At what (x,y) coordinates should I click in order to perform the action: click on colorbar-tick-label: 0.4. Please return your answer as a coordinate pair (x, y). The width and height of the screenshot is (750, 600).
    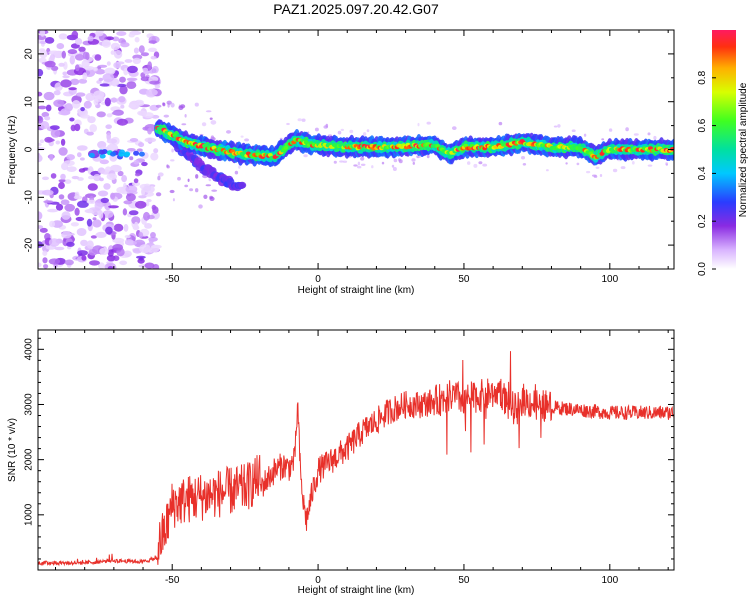
    Looking at the image, I should click on (702, 173).